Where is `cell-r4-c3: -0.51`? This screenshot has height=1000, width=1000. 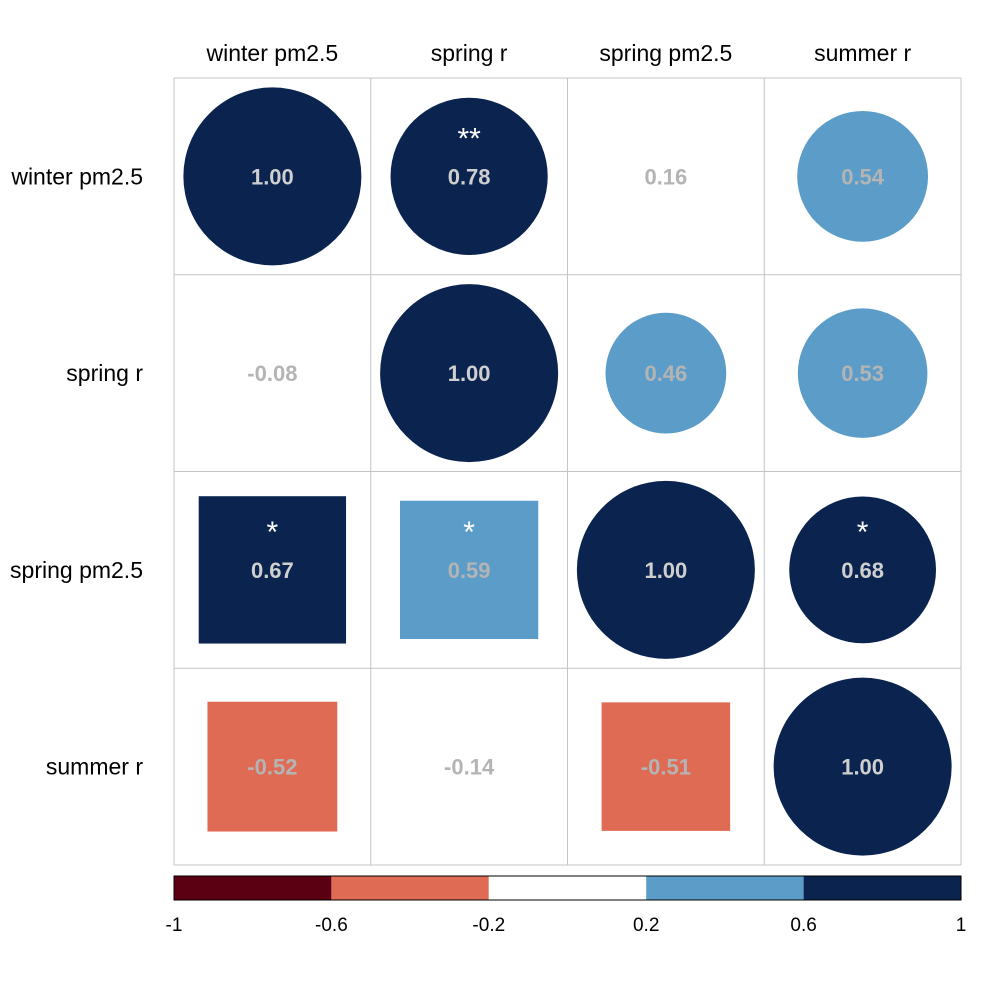
cell-r4-c3: -0.51 is located at coordinates (666, 766).